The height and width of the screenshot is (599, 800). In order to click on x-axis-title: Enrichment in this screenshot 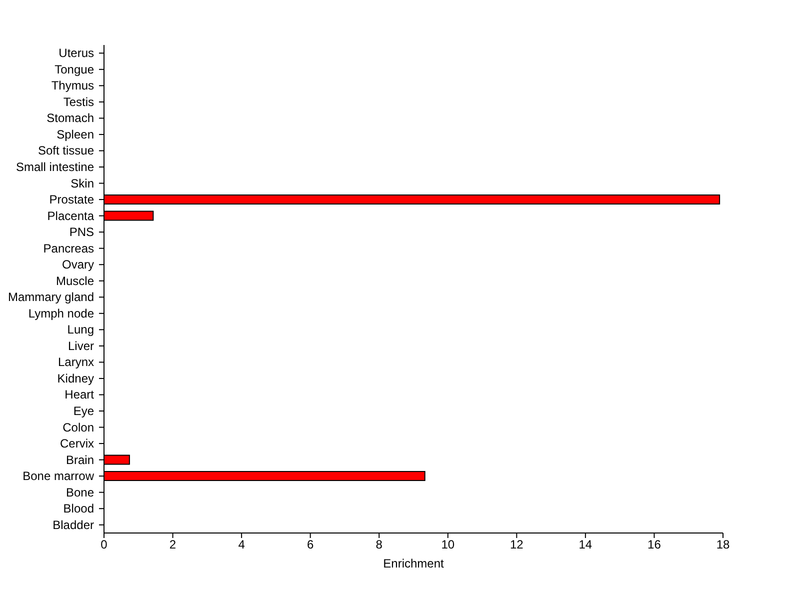, I will do `click(414, 563)`.